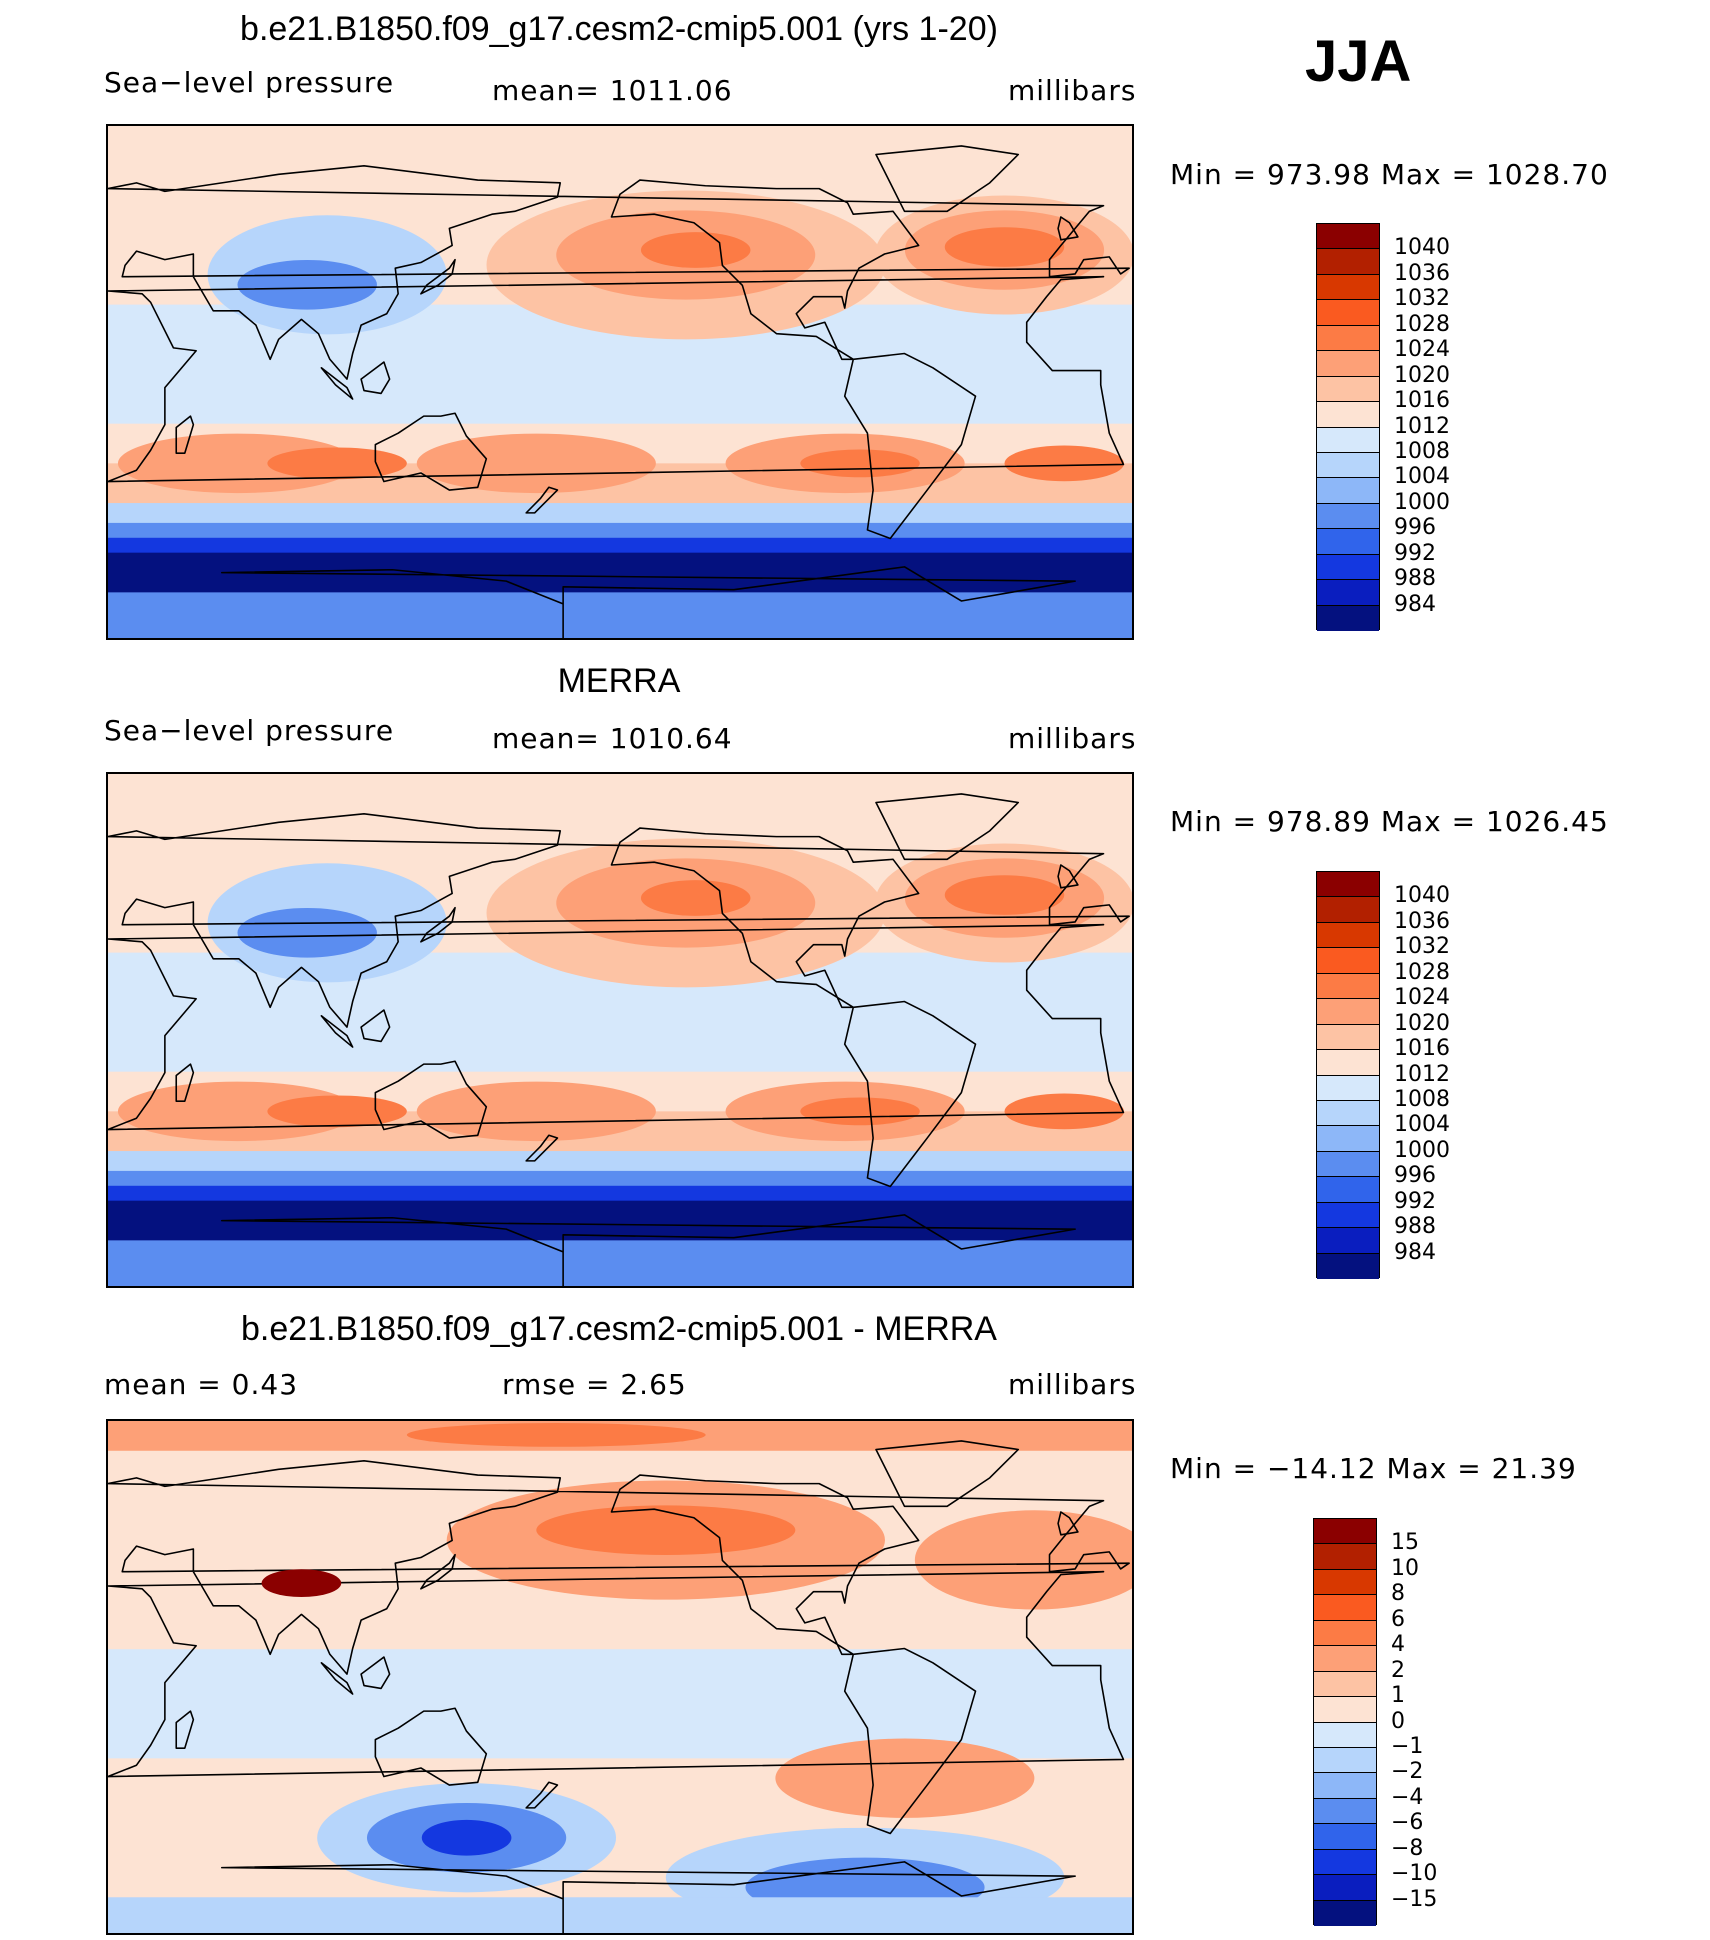 The width and height of the screenshot is (1710, 1940). What do you see at coordinates (1422, 248) in the screenshot?
I see `colorbar-tick-label: 1040` at bounding box center [1422, 248].